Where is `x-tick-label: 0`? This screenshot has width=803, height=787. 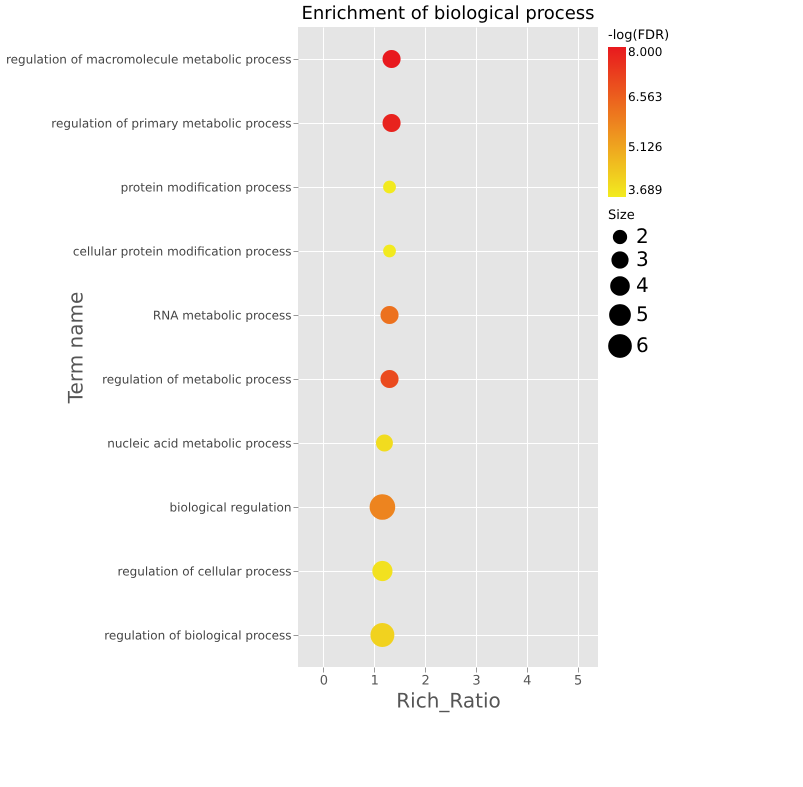
x-tick-label: 0 is located at coordinates (324, 681).